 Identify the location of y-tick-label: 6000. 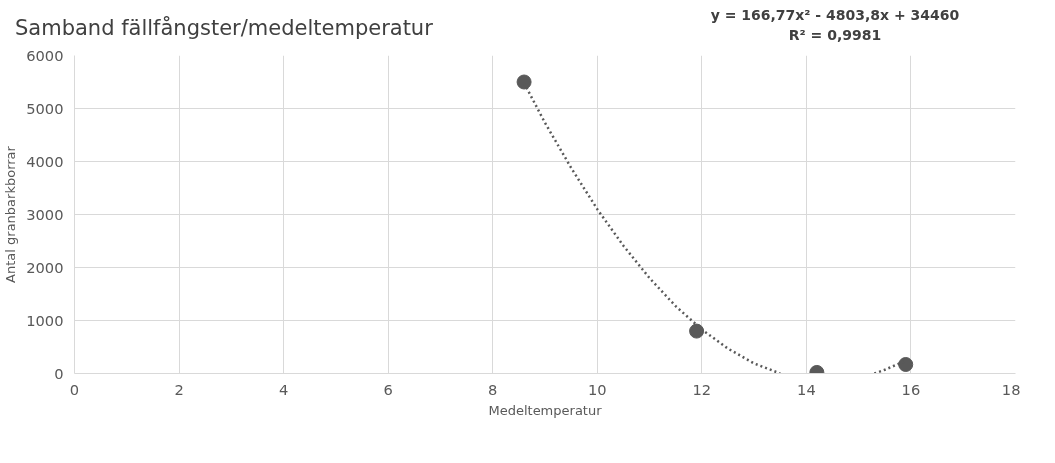
(45, 55).